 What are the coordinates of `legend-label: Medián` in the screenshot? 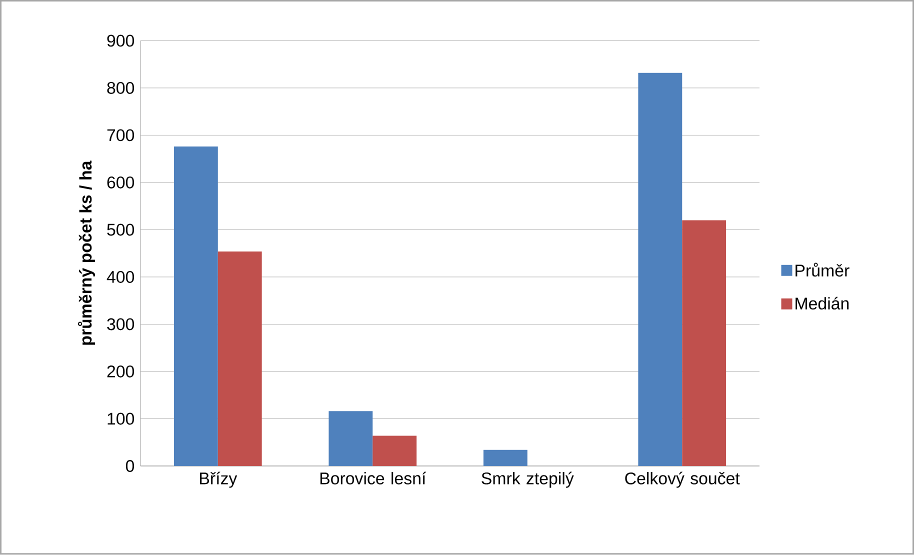 It's located at (822, 303).